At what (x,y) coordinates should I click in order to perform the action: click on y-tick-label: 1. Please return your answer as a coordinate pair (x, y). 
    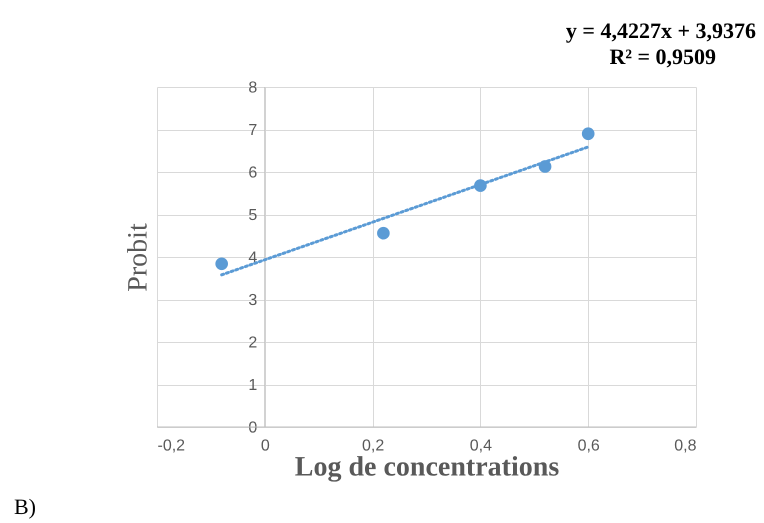
    Looking at the image, I should click on (253, 385).